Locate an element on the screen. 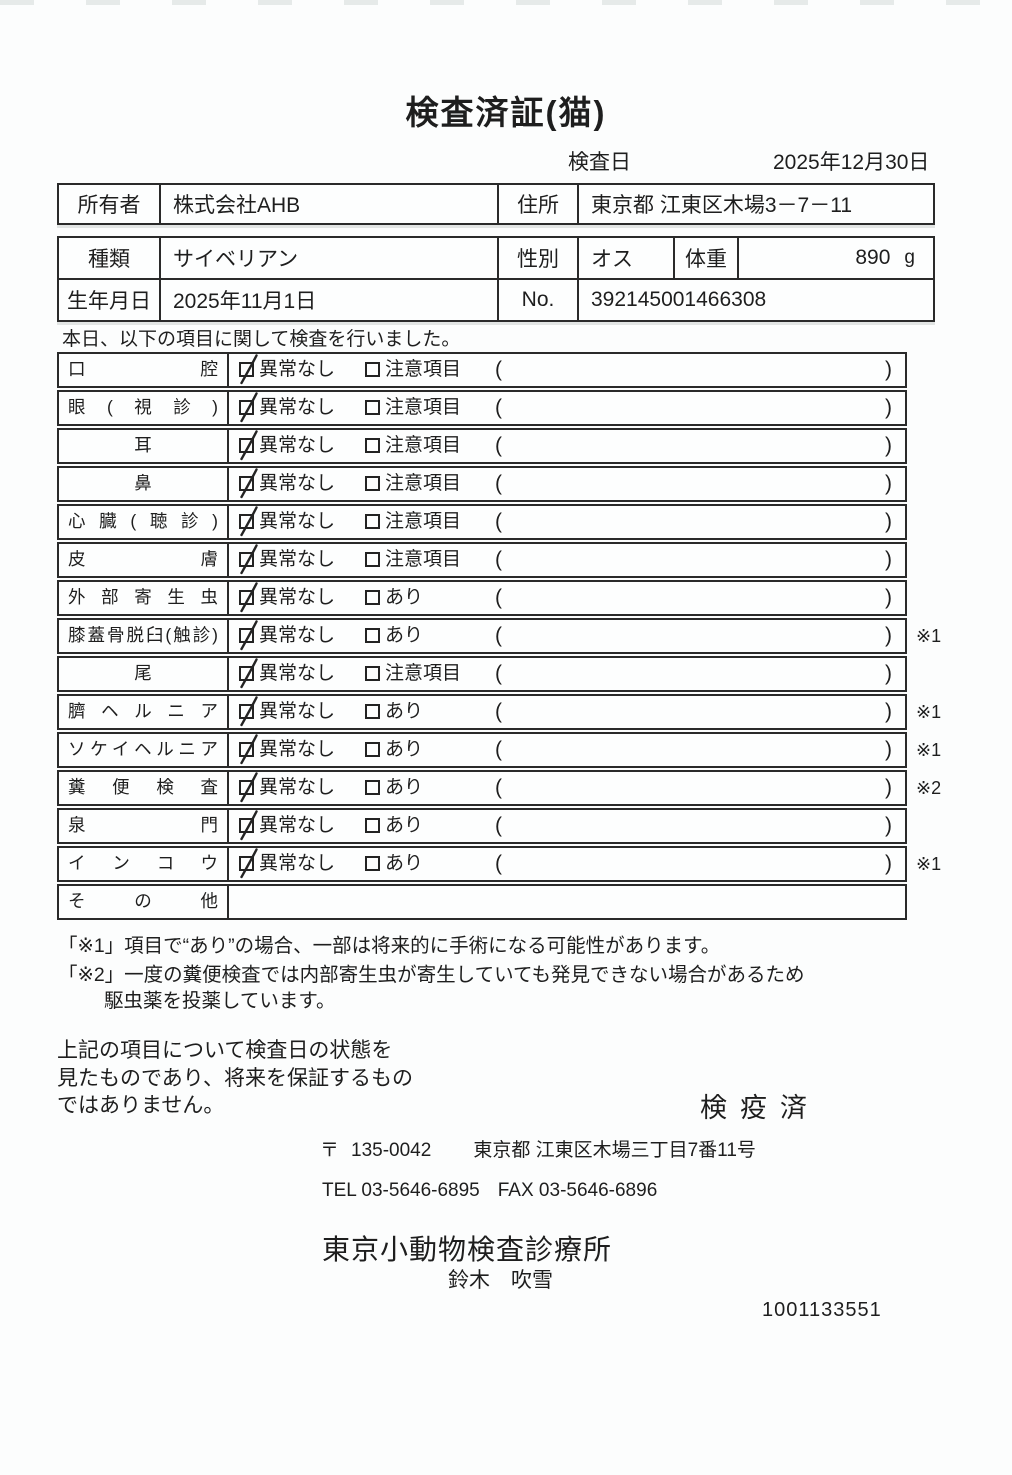 This screenshot has width=1012, height=1475. disclaimer-line1: 上記の項目について検査日の状態を is located at coordinates (225, 1050).